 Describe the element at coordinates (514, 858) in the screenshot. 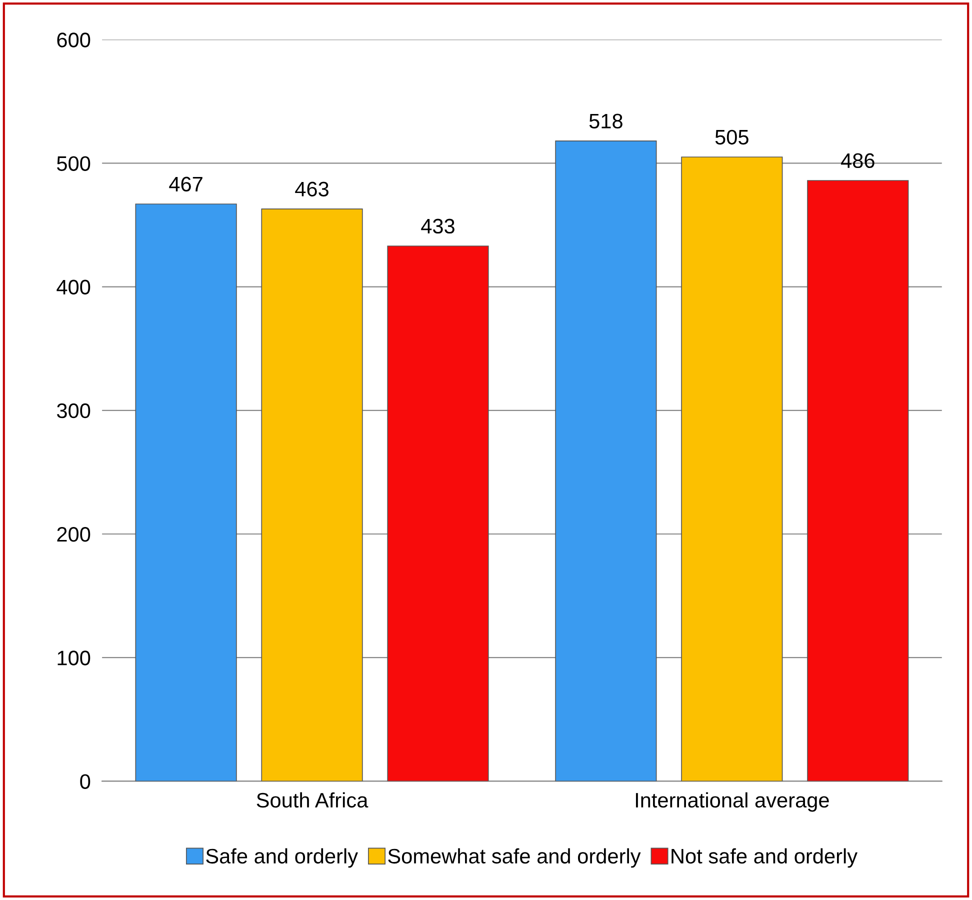

I see `legend-label: Somewhat safe and orderly` at that location.